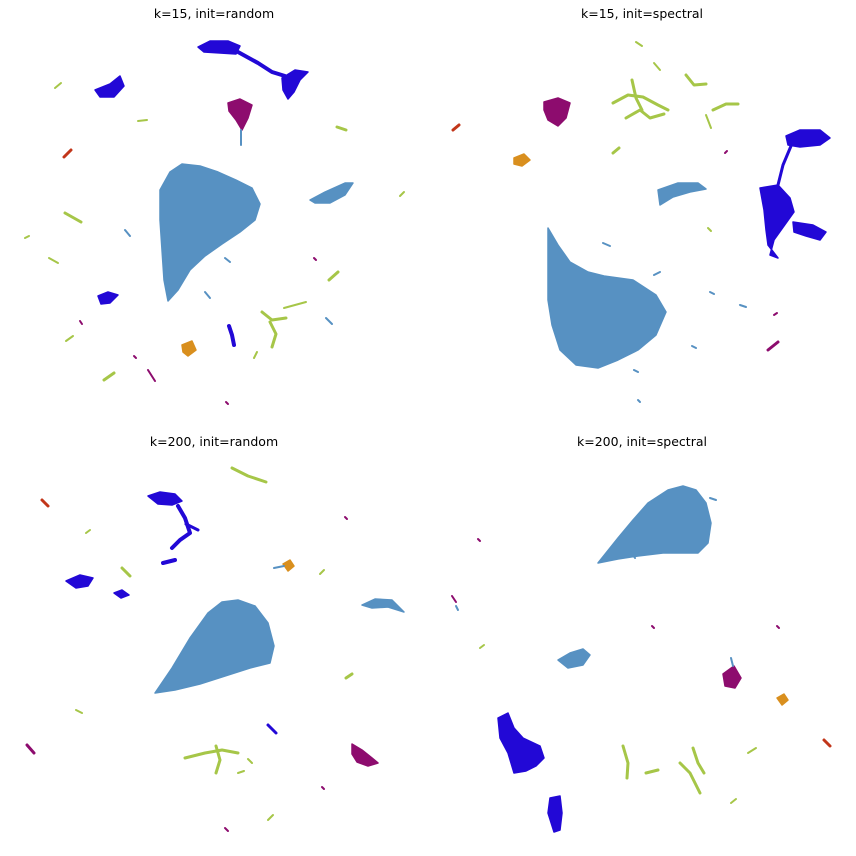  What do you see at coordinates (214, 13) in the screenshot?
I see `panel-title: k=15, init=random` at bounding box center [214, 13].